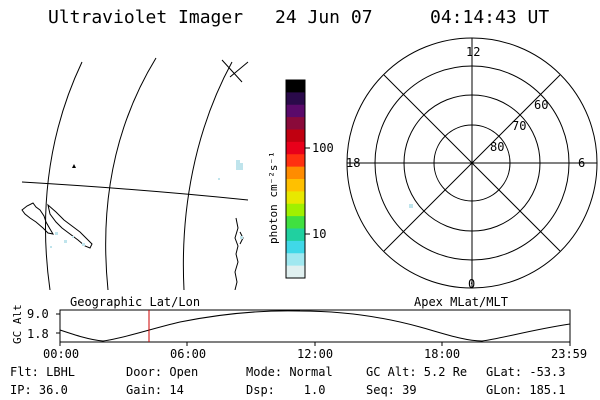 This screenshot has width=600, height=400. I want to click on mlt-label-6: 6, so click(582, 163).